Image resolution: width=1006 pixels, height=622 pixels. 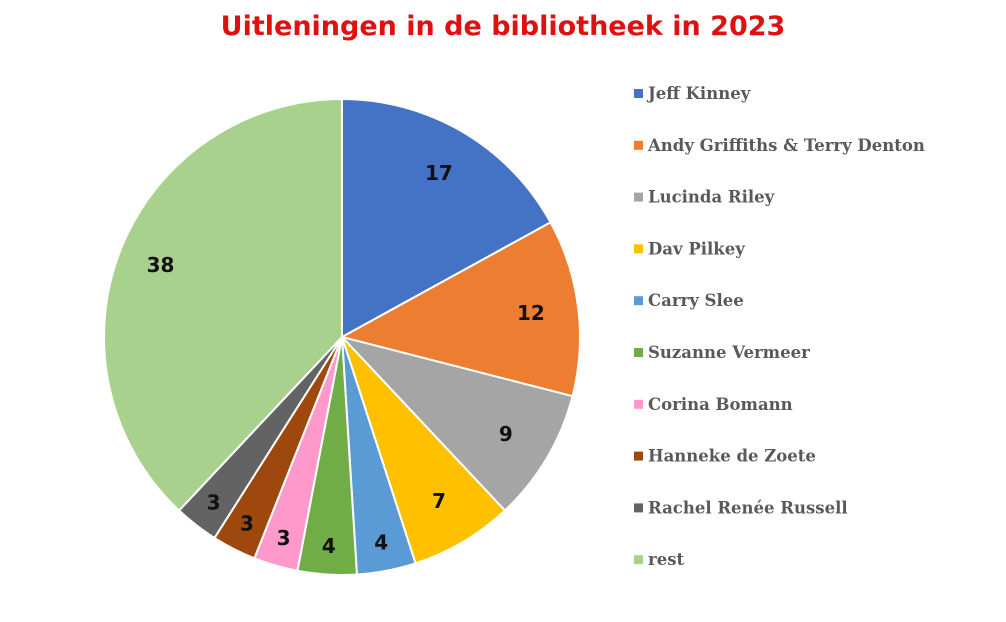 What do you see at coordinates (786, 145) in the screenshot?
I see `legend-label-andy-griffiths-terry-denton: Andy Griffiths & Terry Denton` at bounding box center [786, 145].